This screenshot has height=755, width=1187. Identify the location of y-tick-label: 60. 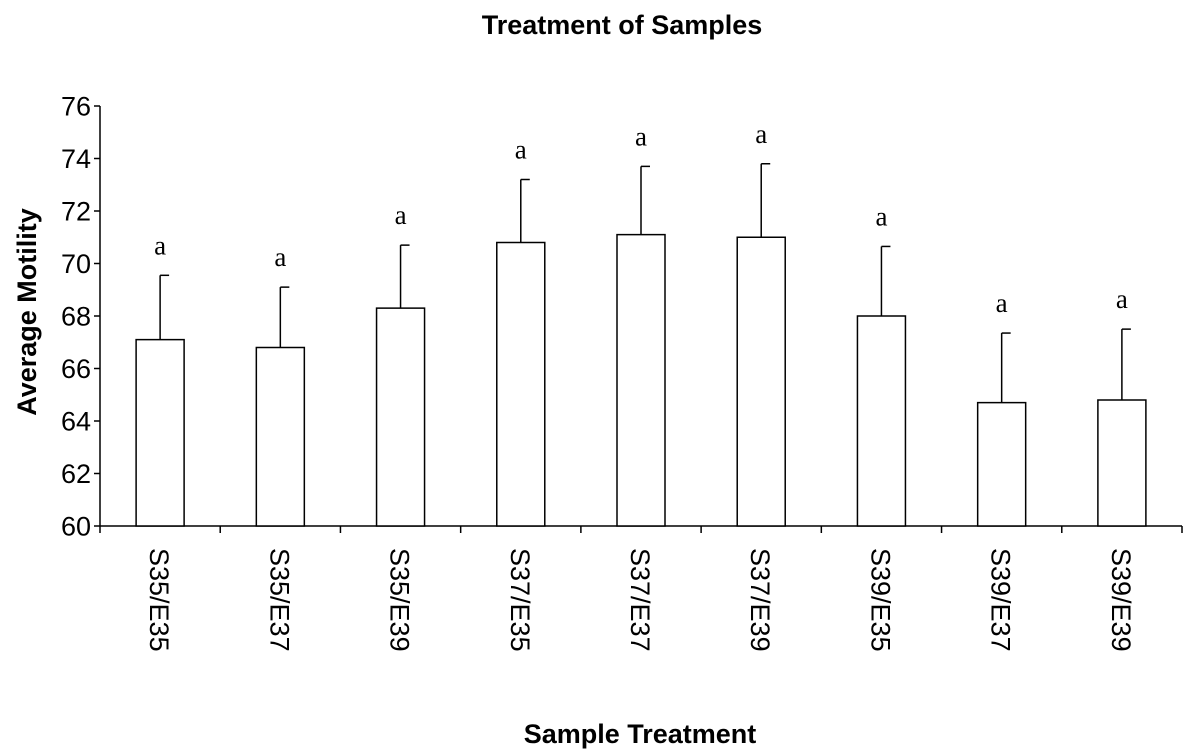
(76, 527).